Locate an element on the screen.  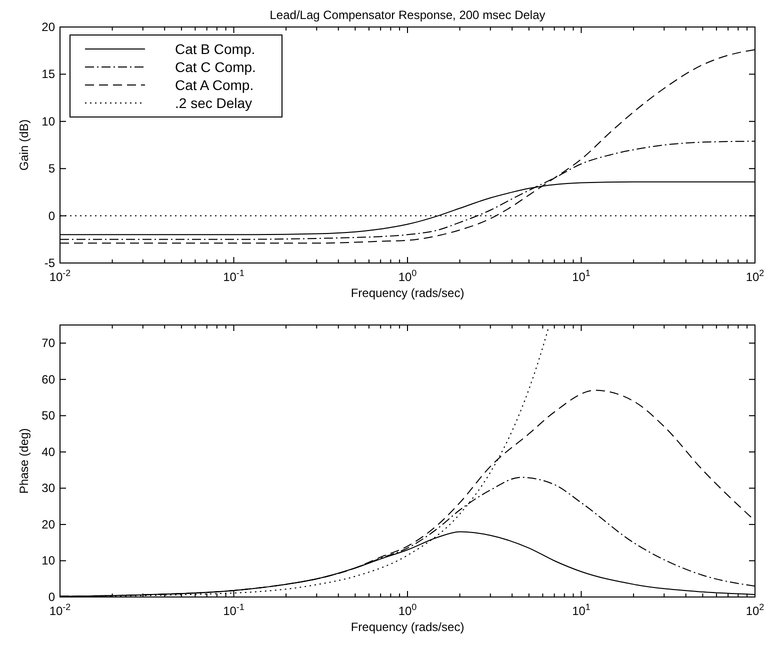
y-tick-label: 5 is located at coordinates (52, 169).